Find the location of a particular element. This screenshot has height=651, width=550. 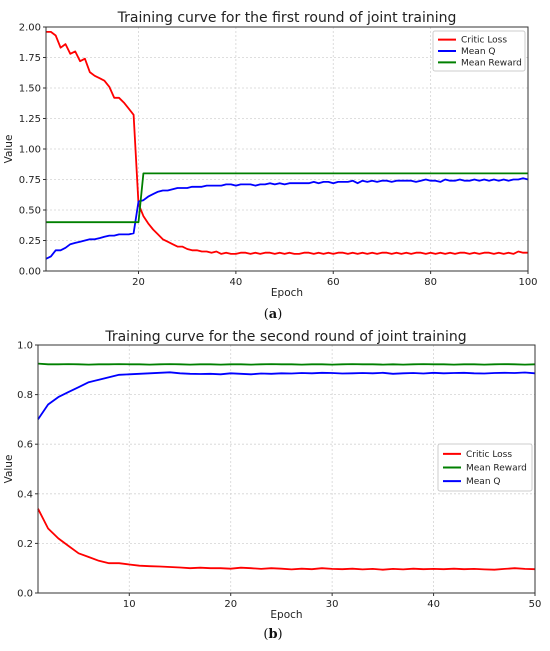

legend: Critic Loss Mean Reward Mean Q is located at coordinates (485, 467).